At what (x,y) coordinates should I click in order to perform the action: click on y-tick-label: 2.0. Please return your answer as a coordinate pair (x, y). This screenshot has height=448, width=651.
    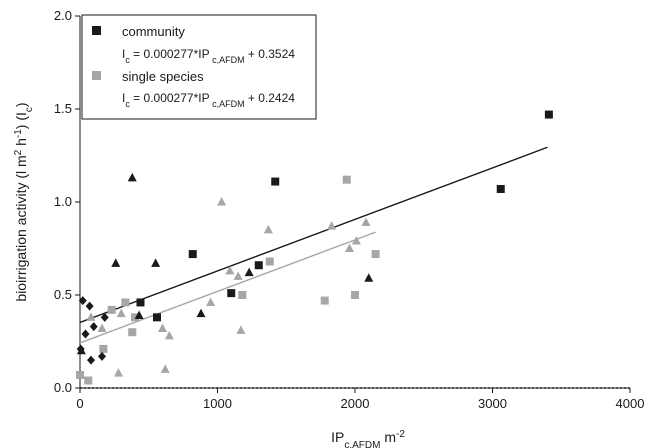
    Looking at the image, I should click on (63, 15).